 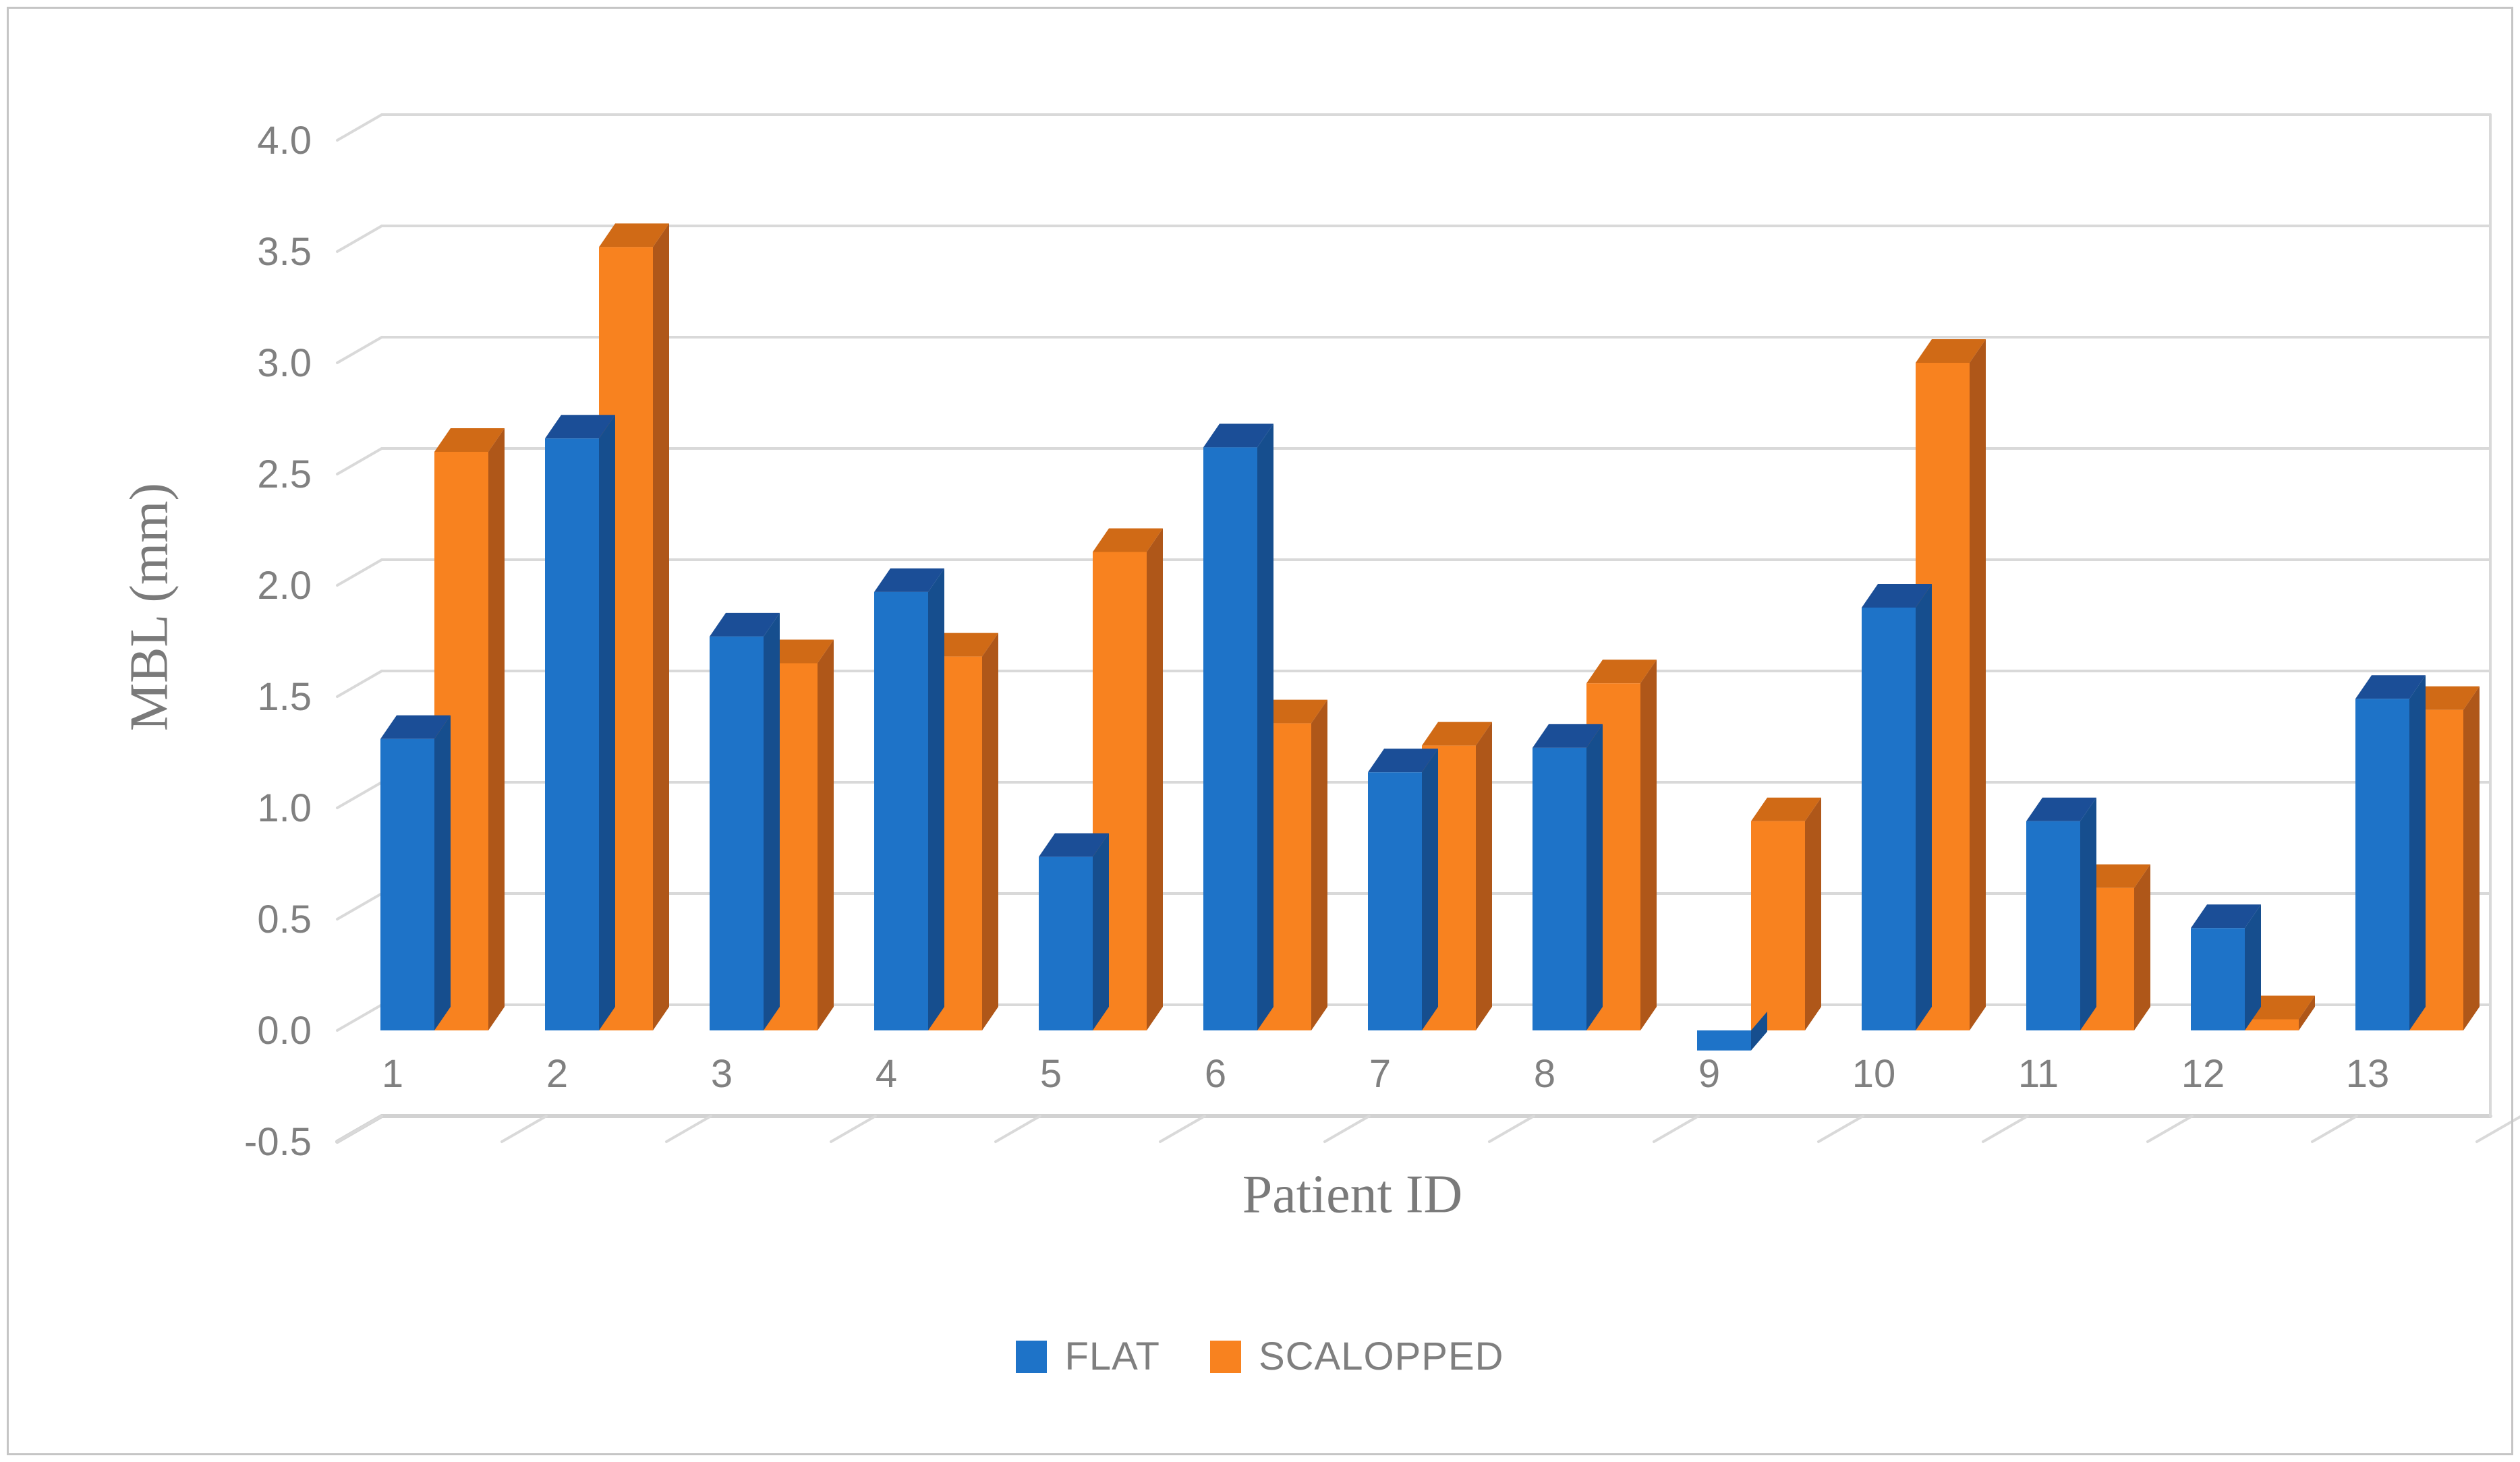 I want to click on bar-scalopped-1-top, so click(x=469, y=440).